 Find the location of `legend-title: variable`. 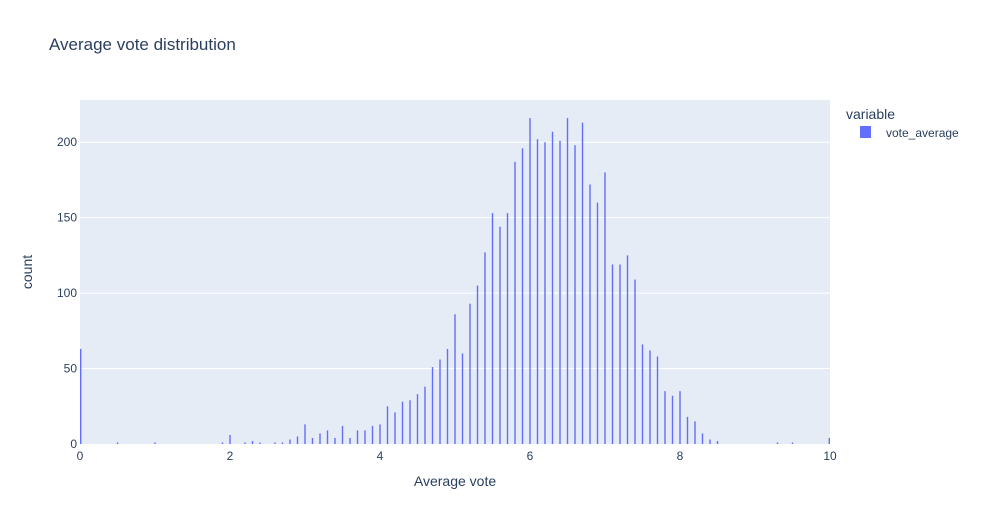

legend-title: variable is located at coordinates (870, 114).